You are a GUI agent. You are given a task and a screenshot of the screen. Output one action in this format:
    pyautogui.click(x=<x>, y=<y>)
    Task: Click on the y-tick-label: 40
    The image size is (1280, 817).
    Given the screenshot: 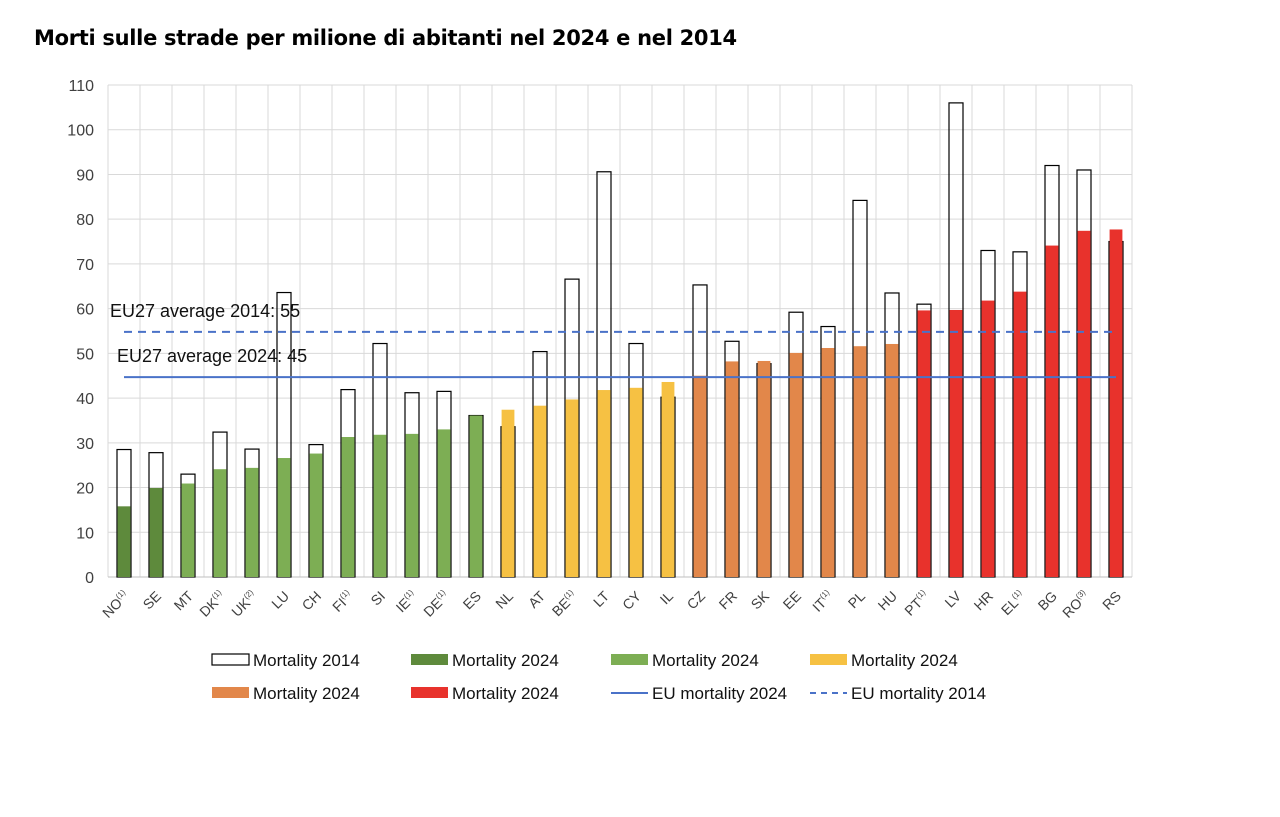 What is the action you would take?
    pyautogui.click(x=85, y=399)
    